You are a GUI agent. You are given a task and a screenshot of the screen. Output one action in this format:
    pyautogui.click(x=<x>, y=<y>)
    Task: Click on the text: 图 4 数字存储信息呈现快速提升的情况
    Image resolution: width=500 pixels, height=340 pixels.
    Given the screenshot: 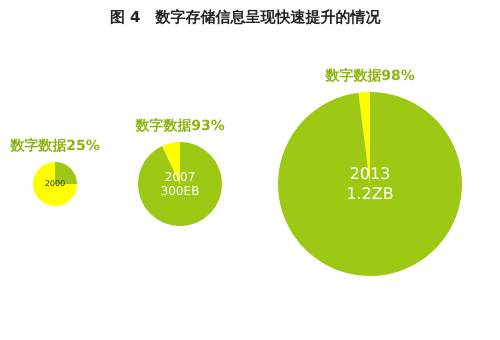 What is the action you would take?
    pyautogui.click(x=246, y=17)
    